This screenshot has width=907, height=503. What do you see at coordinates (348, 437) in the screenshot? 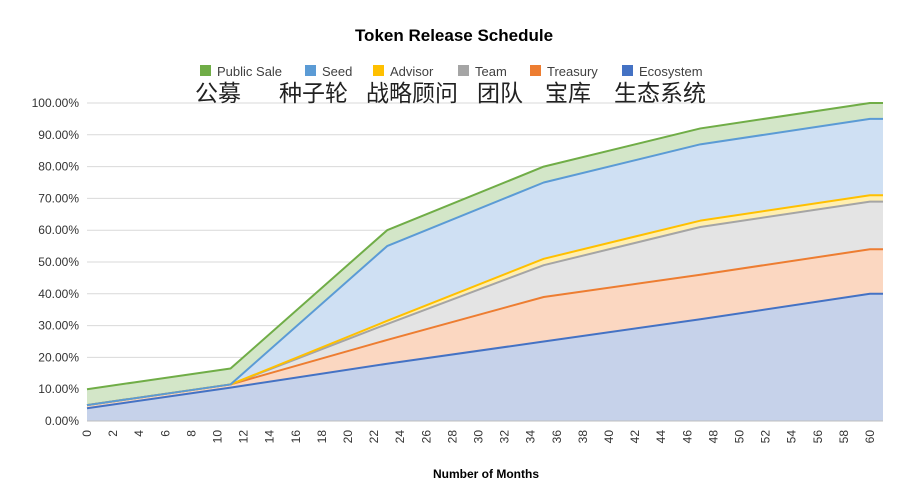
I see `x-tick-label: 20` at bounding box center [348, 437].